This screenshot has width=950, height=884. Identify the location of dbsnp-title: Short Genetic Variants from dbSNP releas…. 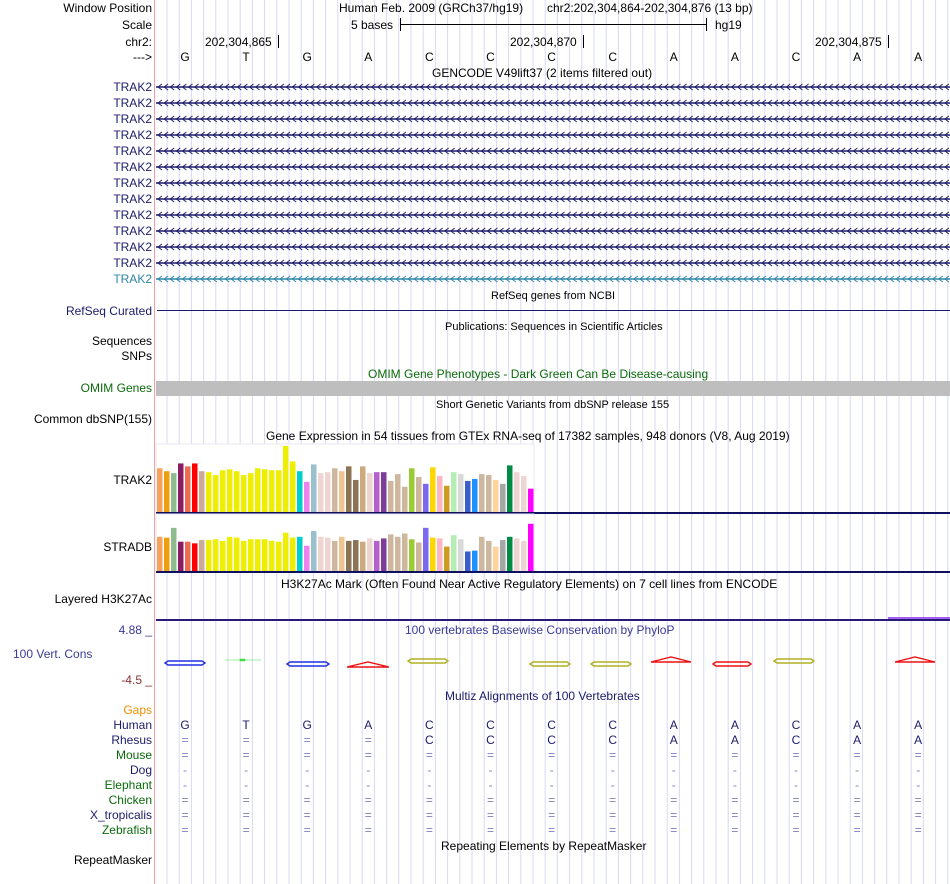
(553, 405).